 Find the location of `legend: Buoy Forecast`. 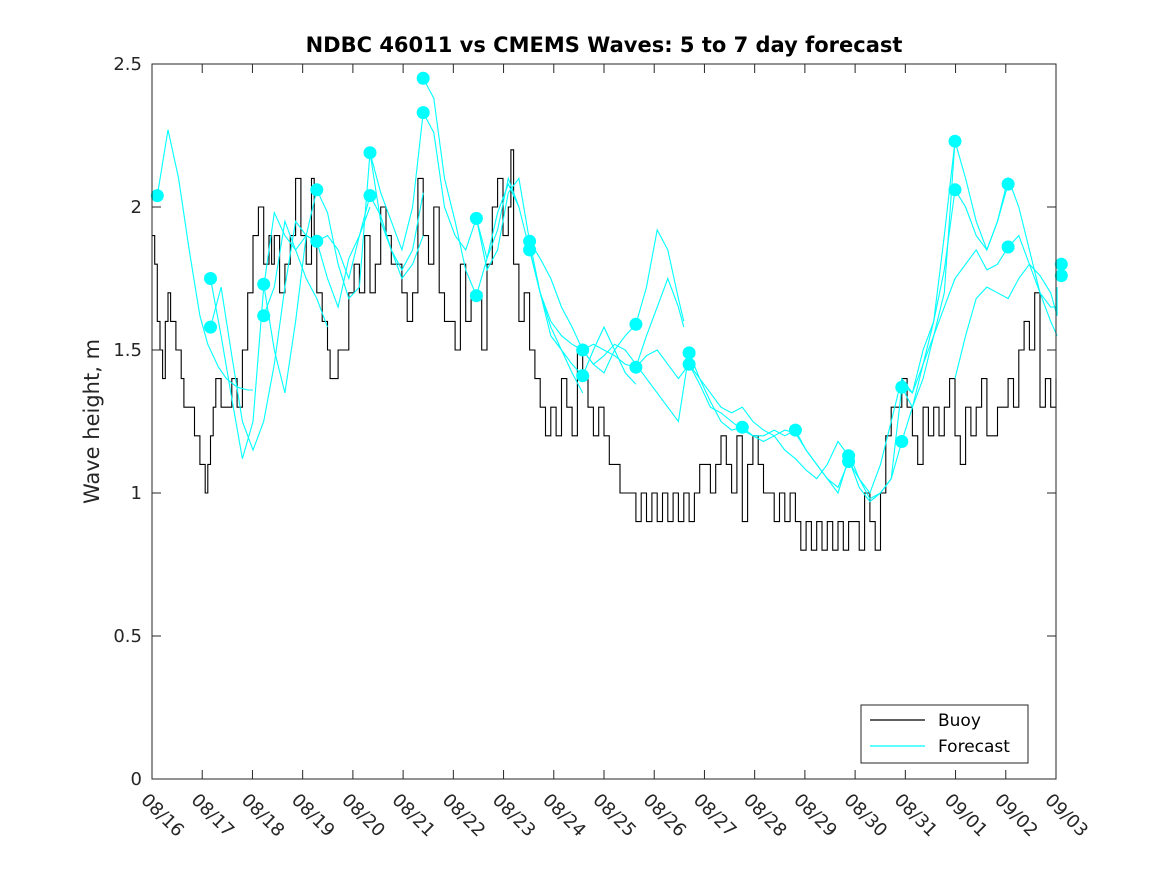

legend: Buoy Forecast is located at coordinates (944, 734).